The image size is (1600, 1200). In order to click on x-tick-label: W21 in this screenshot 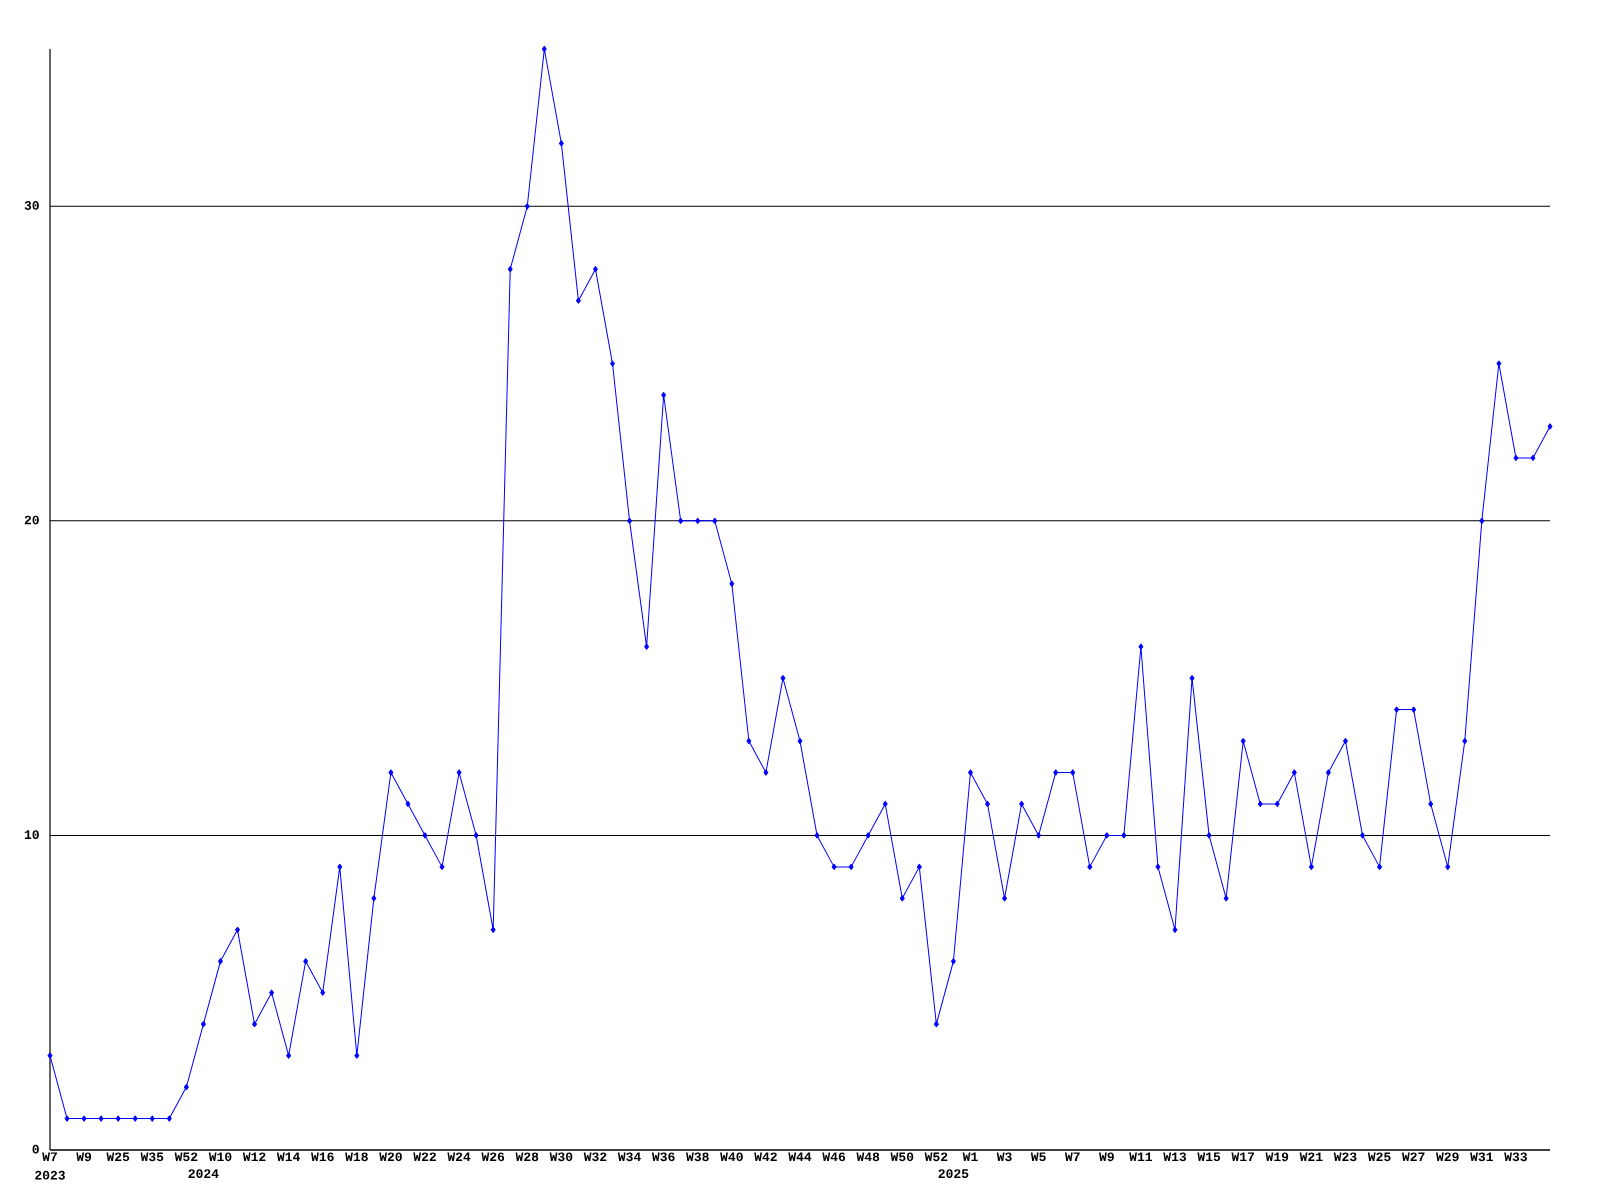, I will do `click(1311, 1157)`.